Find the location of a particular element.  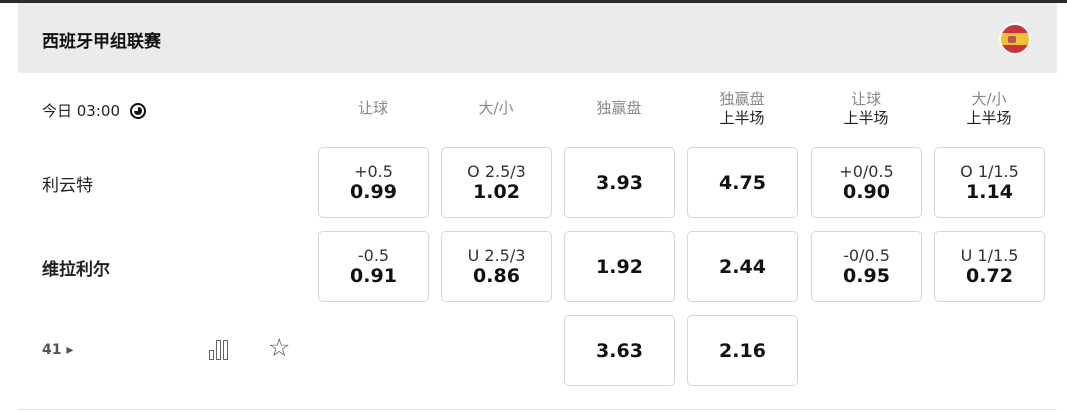

odds-button: 3.63 is located at coordinates (619, 350).